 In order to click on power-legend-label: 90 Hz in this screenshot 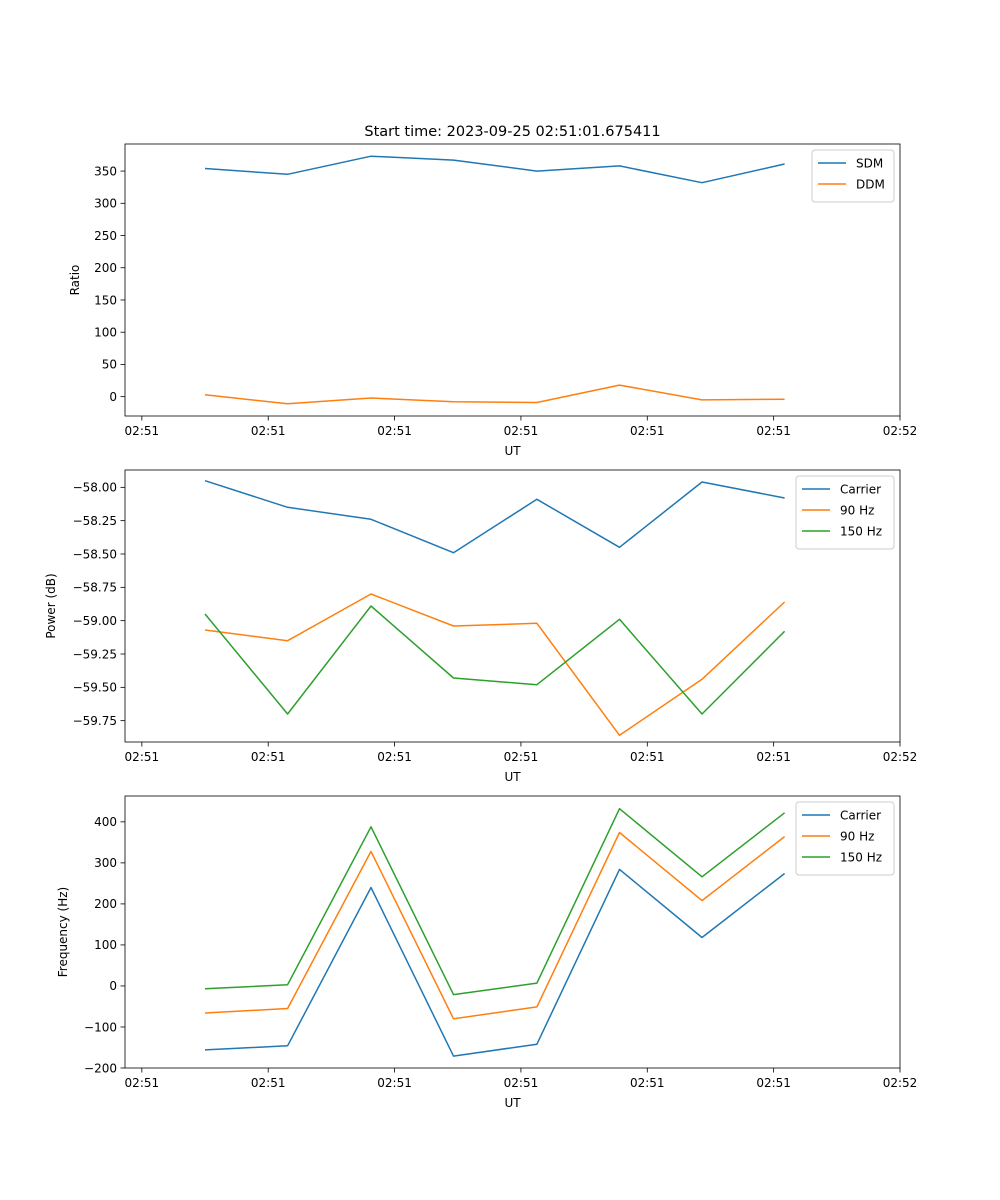, I will do `click(857, 511)`.